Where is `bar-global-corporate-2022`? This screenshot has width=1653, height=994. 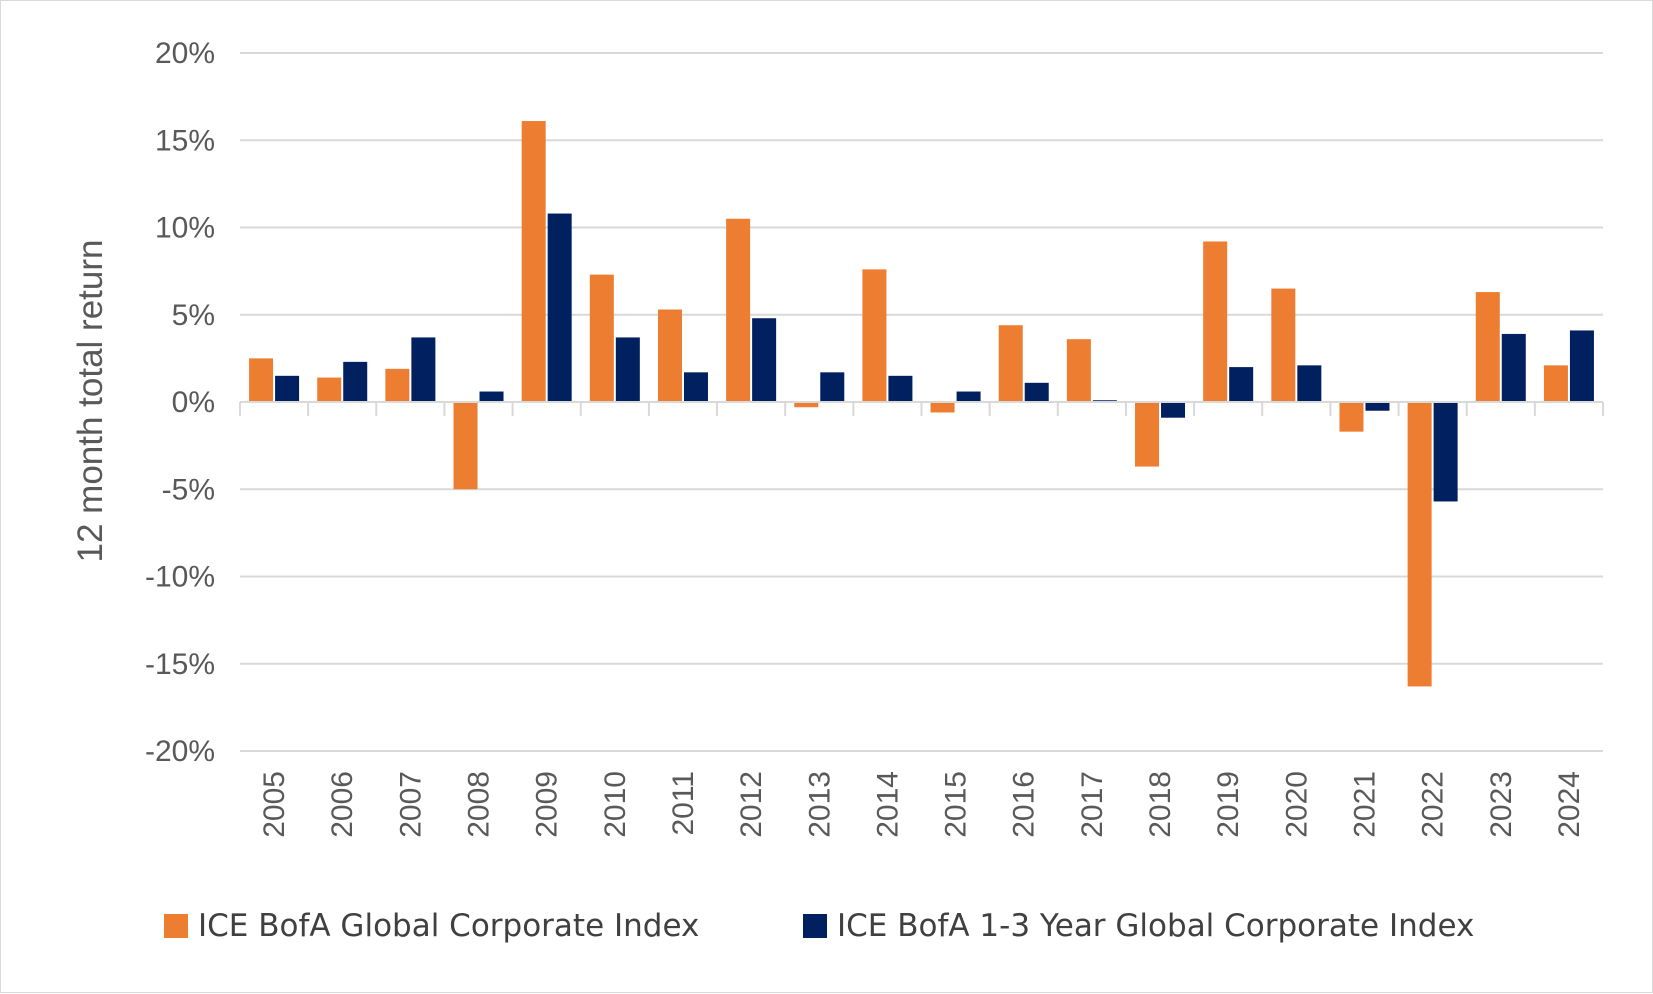 bar-global-corporate-2022 is located at coordinates (1419, 544).